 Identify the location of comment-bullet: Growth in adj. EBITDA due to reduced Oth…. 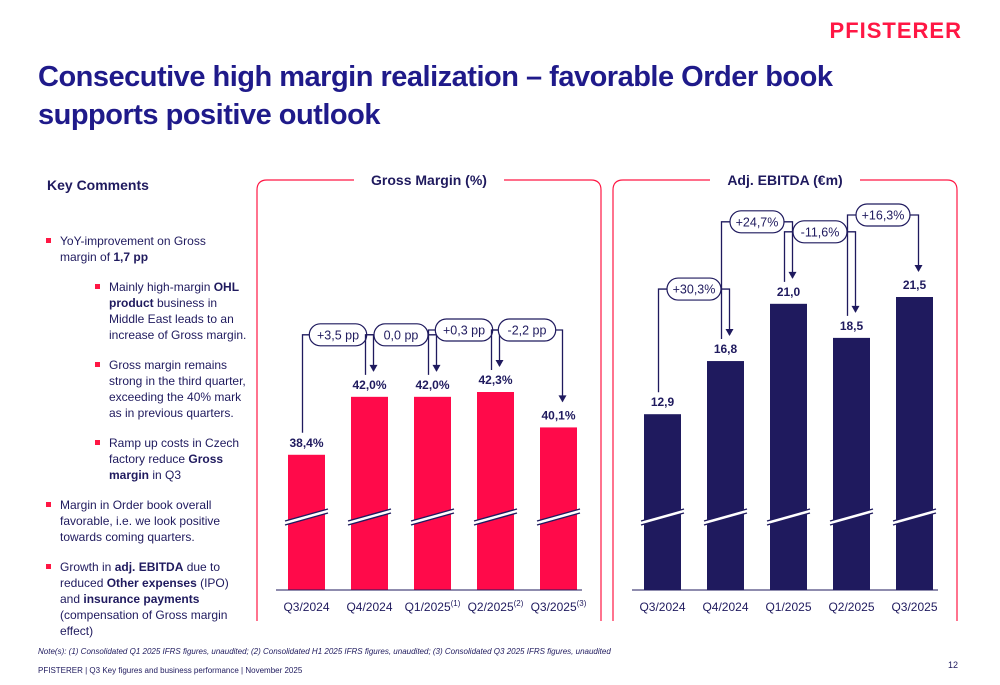
(143, 599).